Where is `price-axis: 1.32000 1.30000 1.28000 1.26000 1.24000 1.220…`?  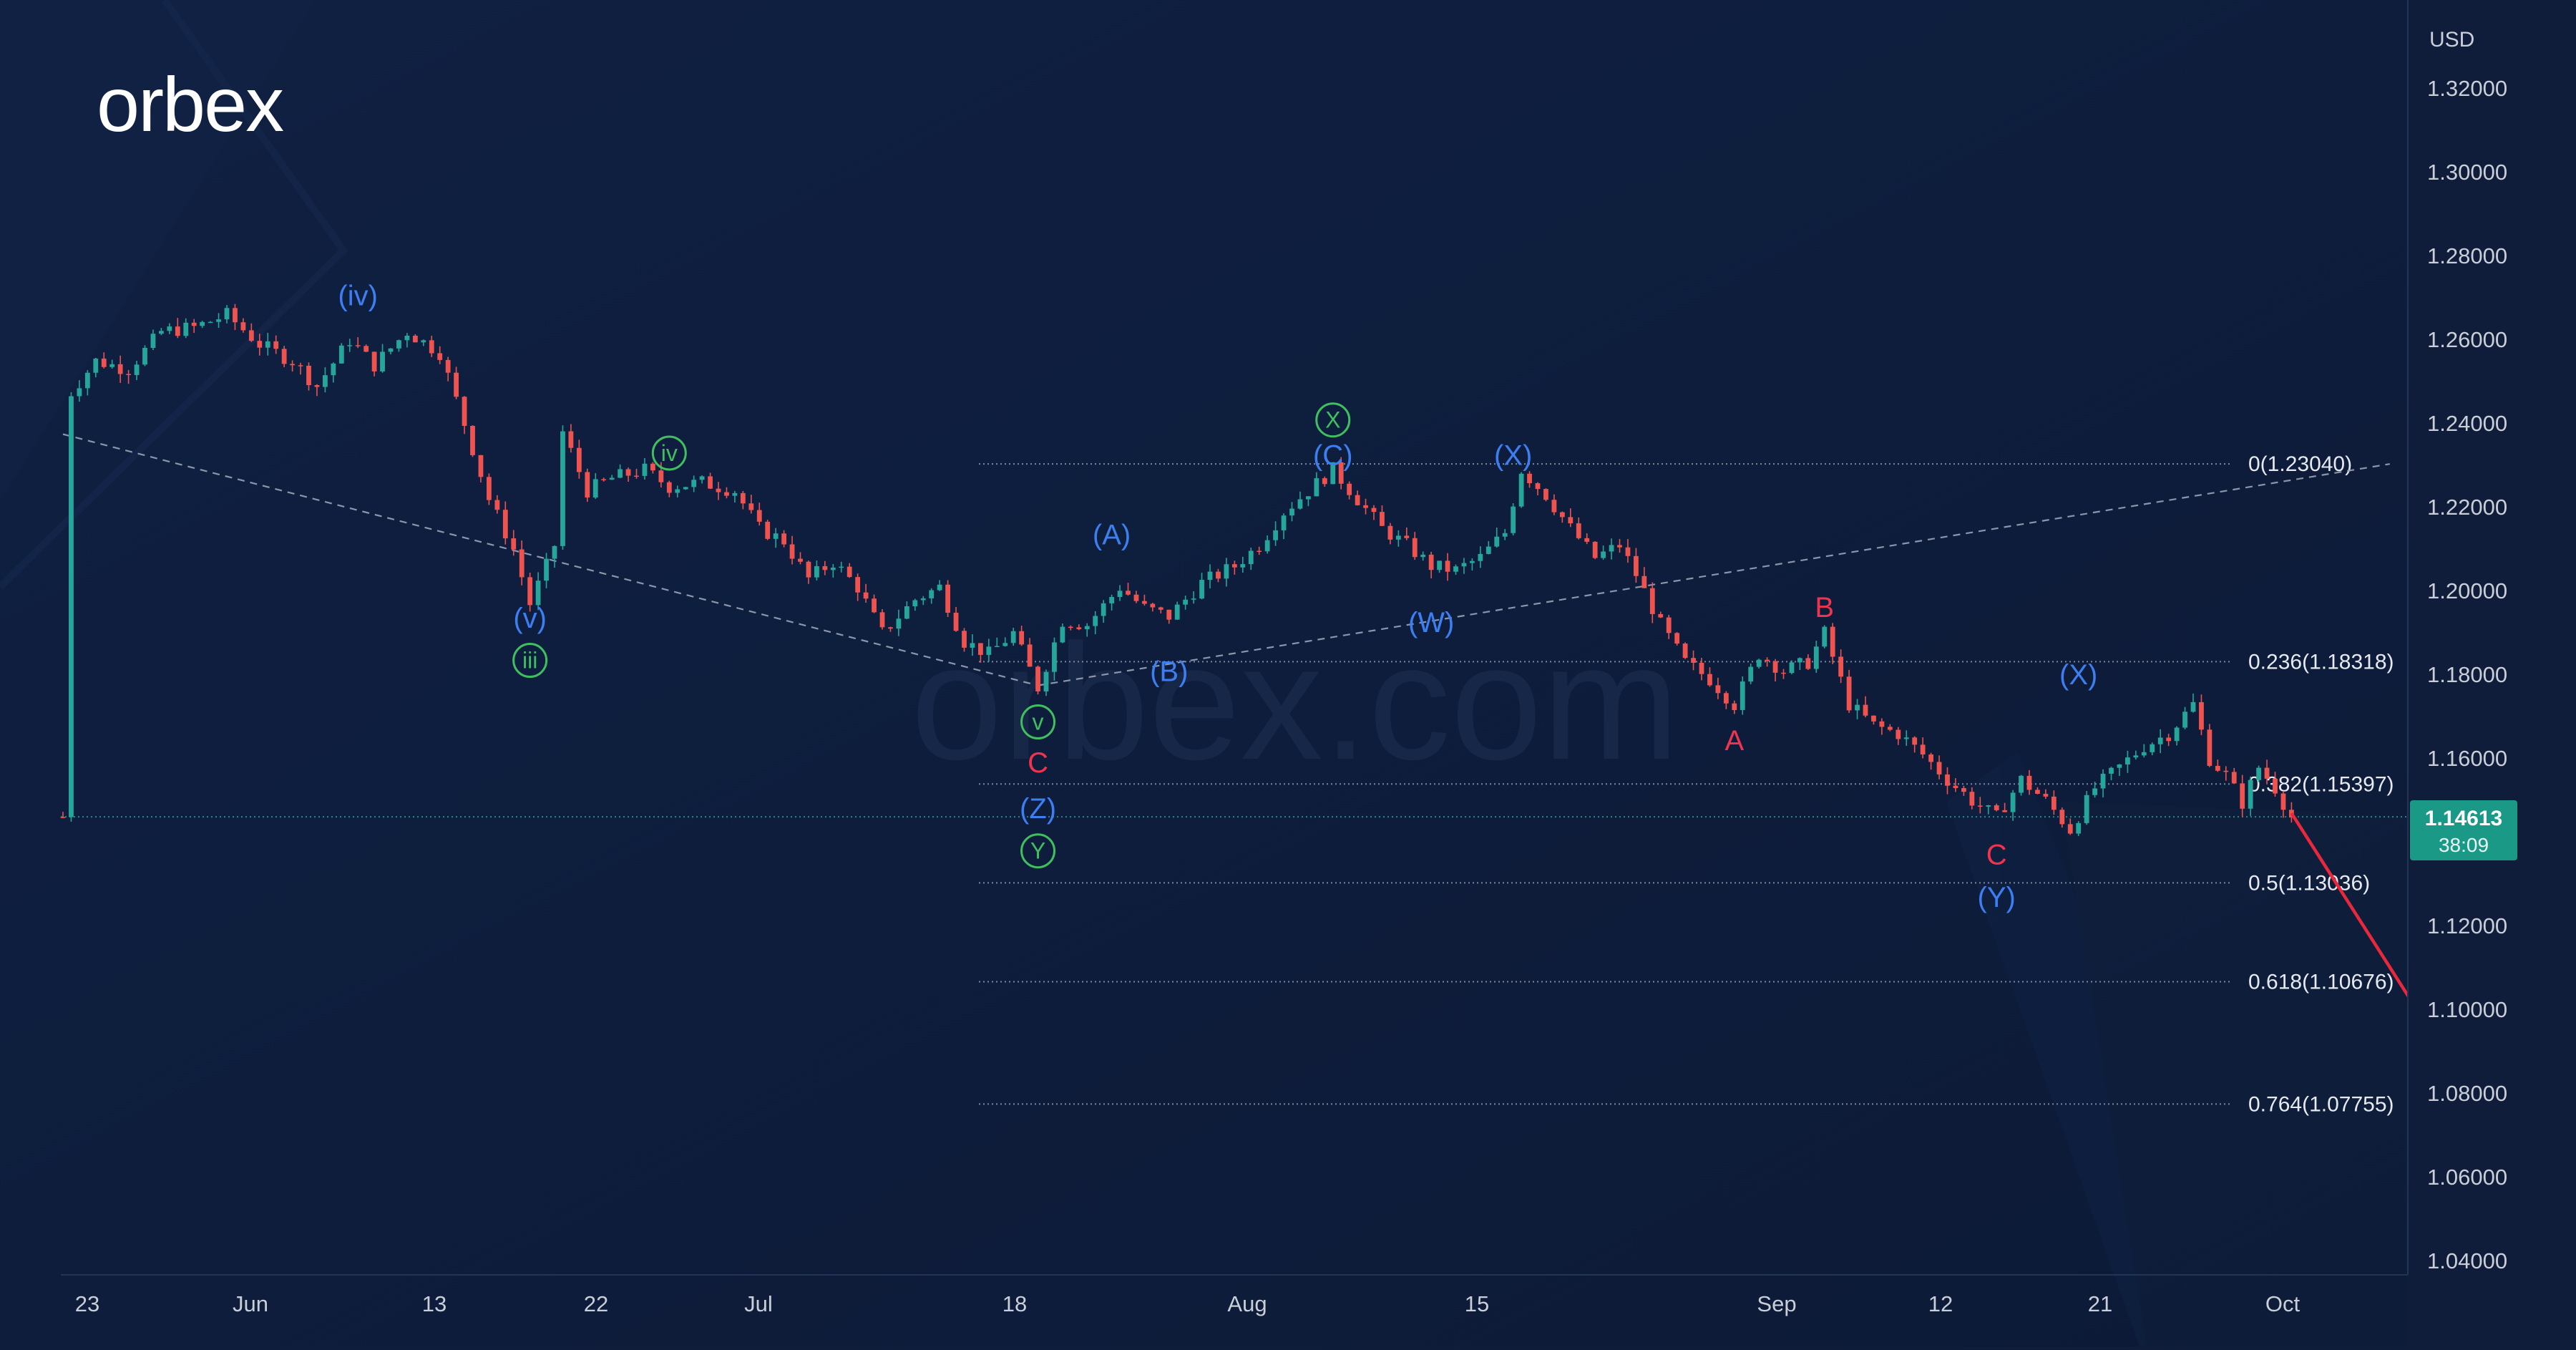
price-axis: 1.32000 1.30000 1.28000 1.26000 1.24000 1.220… is located at coordinates (2467, 674).